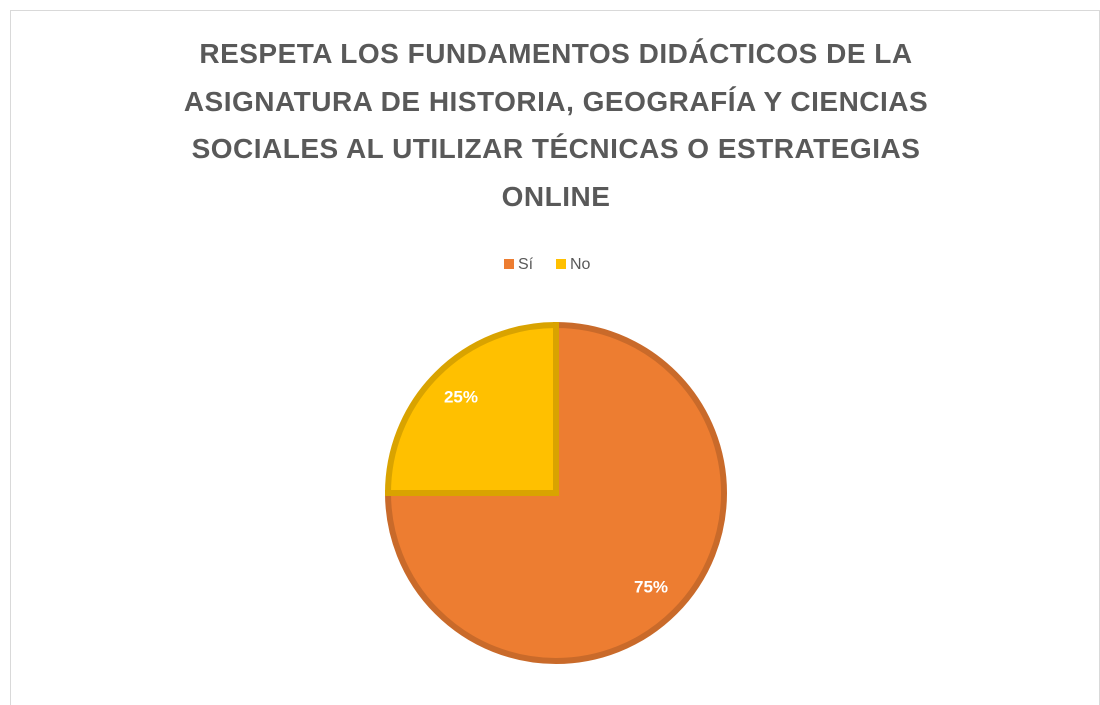 The image size is (1100, 705). What do you see at coordinates (580, 264) in the screenshot?
I see `legend-label: No` at bounding box center [580, 264].